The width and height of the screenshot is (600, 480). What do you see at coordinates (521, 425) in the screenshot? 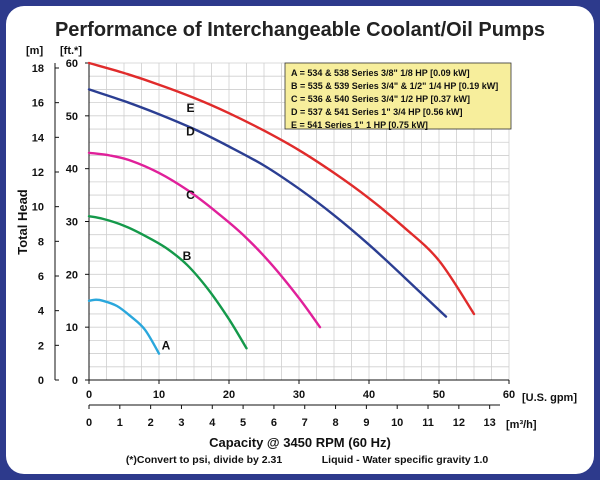
I see `x-unit-m3h: [m³/h]` at bounding box center [521, 425].